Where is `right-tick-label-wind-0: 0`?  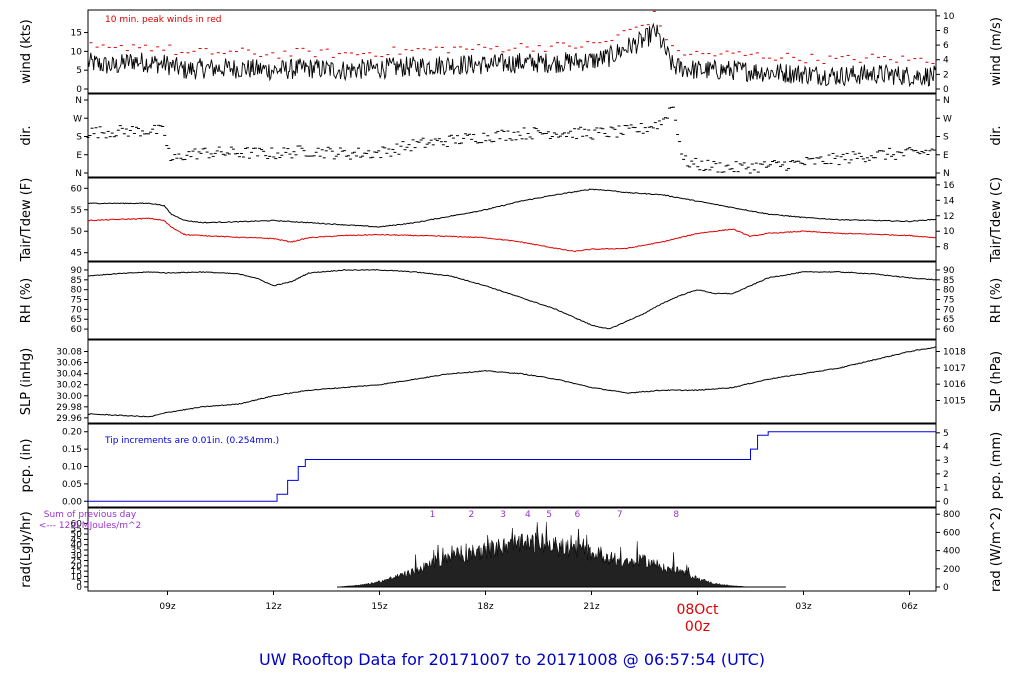
right-tick-label-wind-0: 0 is located at coordinates (946, 90).